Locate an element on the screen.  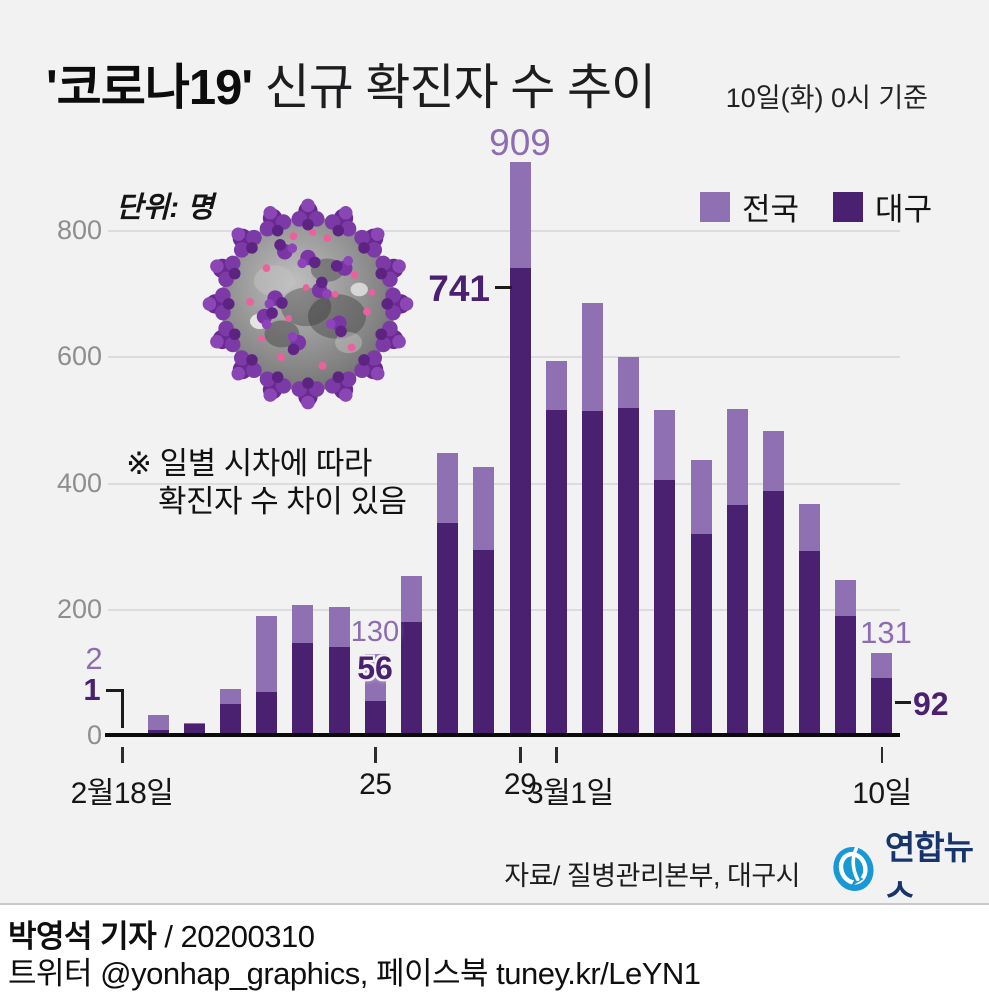
x-axis-line is located at coordinates (502, 735).